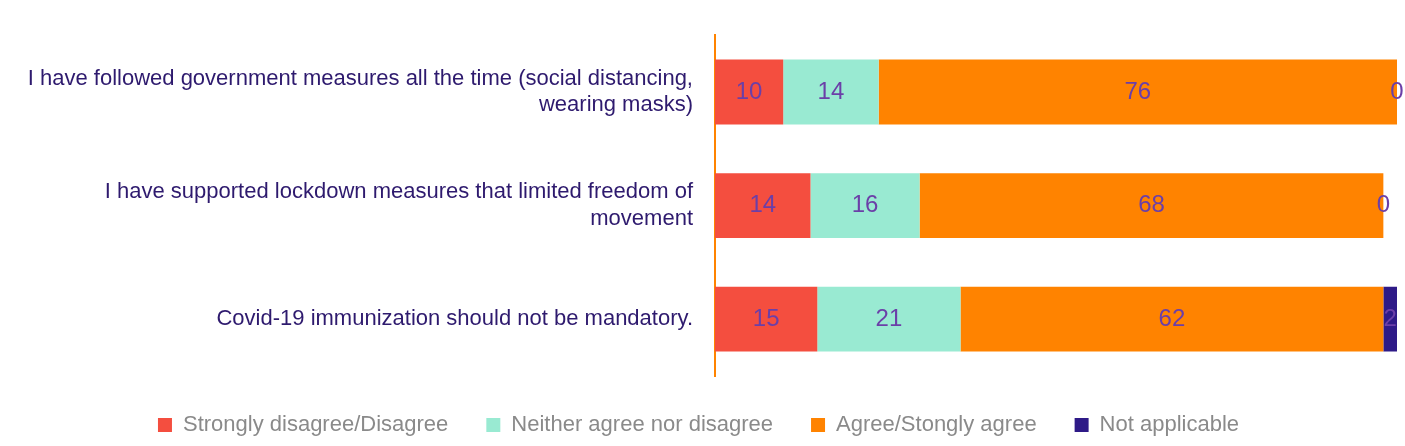 Image resolution: width=1405 pixels, height=446 pixels. What do you see at coordinates (1151, 204) in the screenshot?
I see `data-label: 68` at bounding box center [1151, 204].